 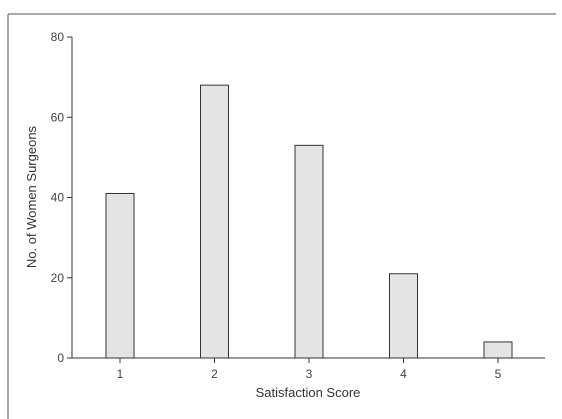 What do you see at coordinates (403, 374) in the screenshot?
I see `x-tick-label: 4` at bounding box center [403, 374].